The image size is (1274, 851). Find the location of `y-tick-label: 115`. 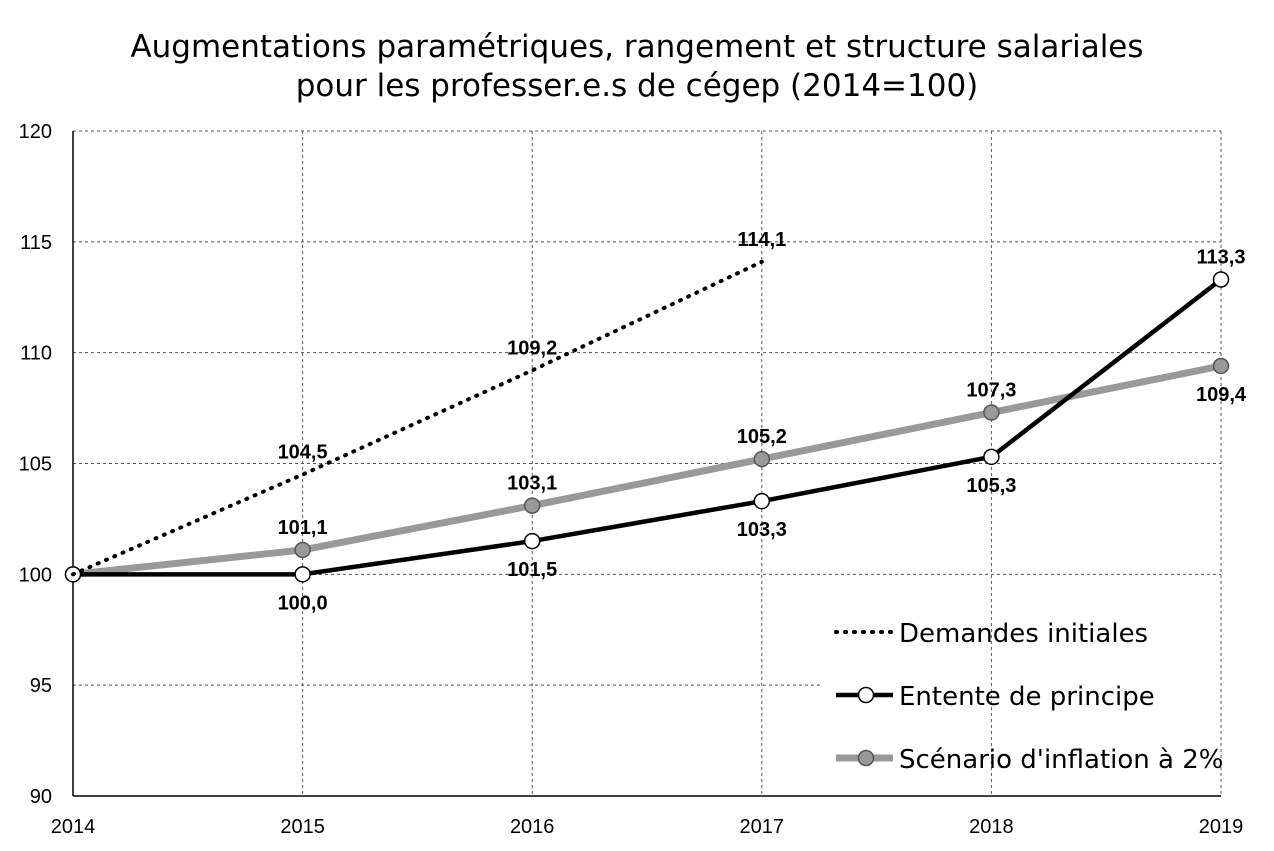

y-tick-label: 115 is located at coordinates (36, 243).